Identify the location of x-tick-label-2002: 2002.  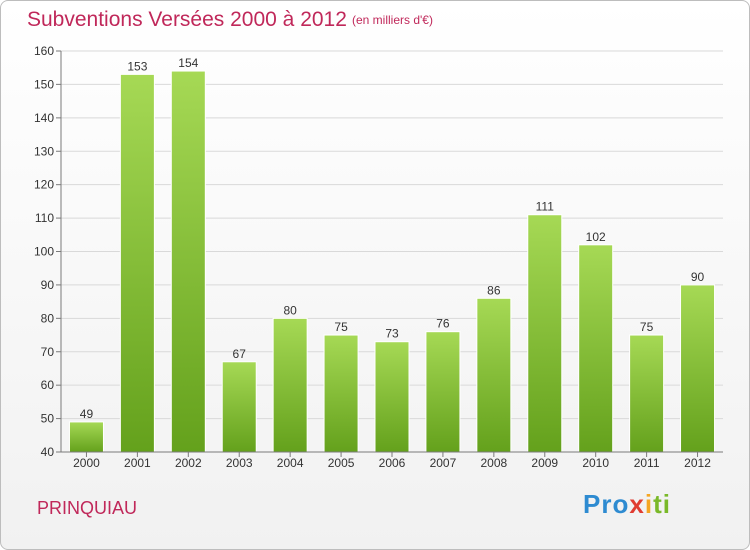
(188, 463).